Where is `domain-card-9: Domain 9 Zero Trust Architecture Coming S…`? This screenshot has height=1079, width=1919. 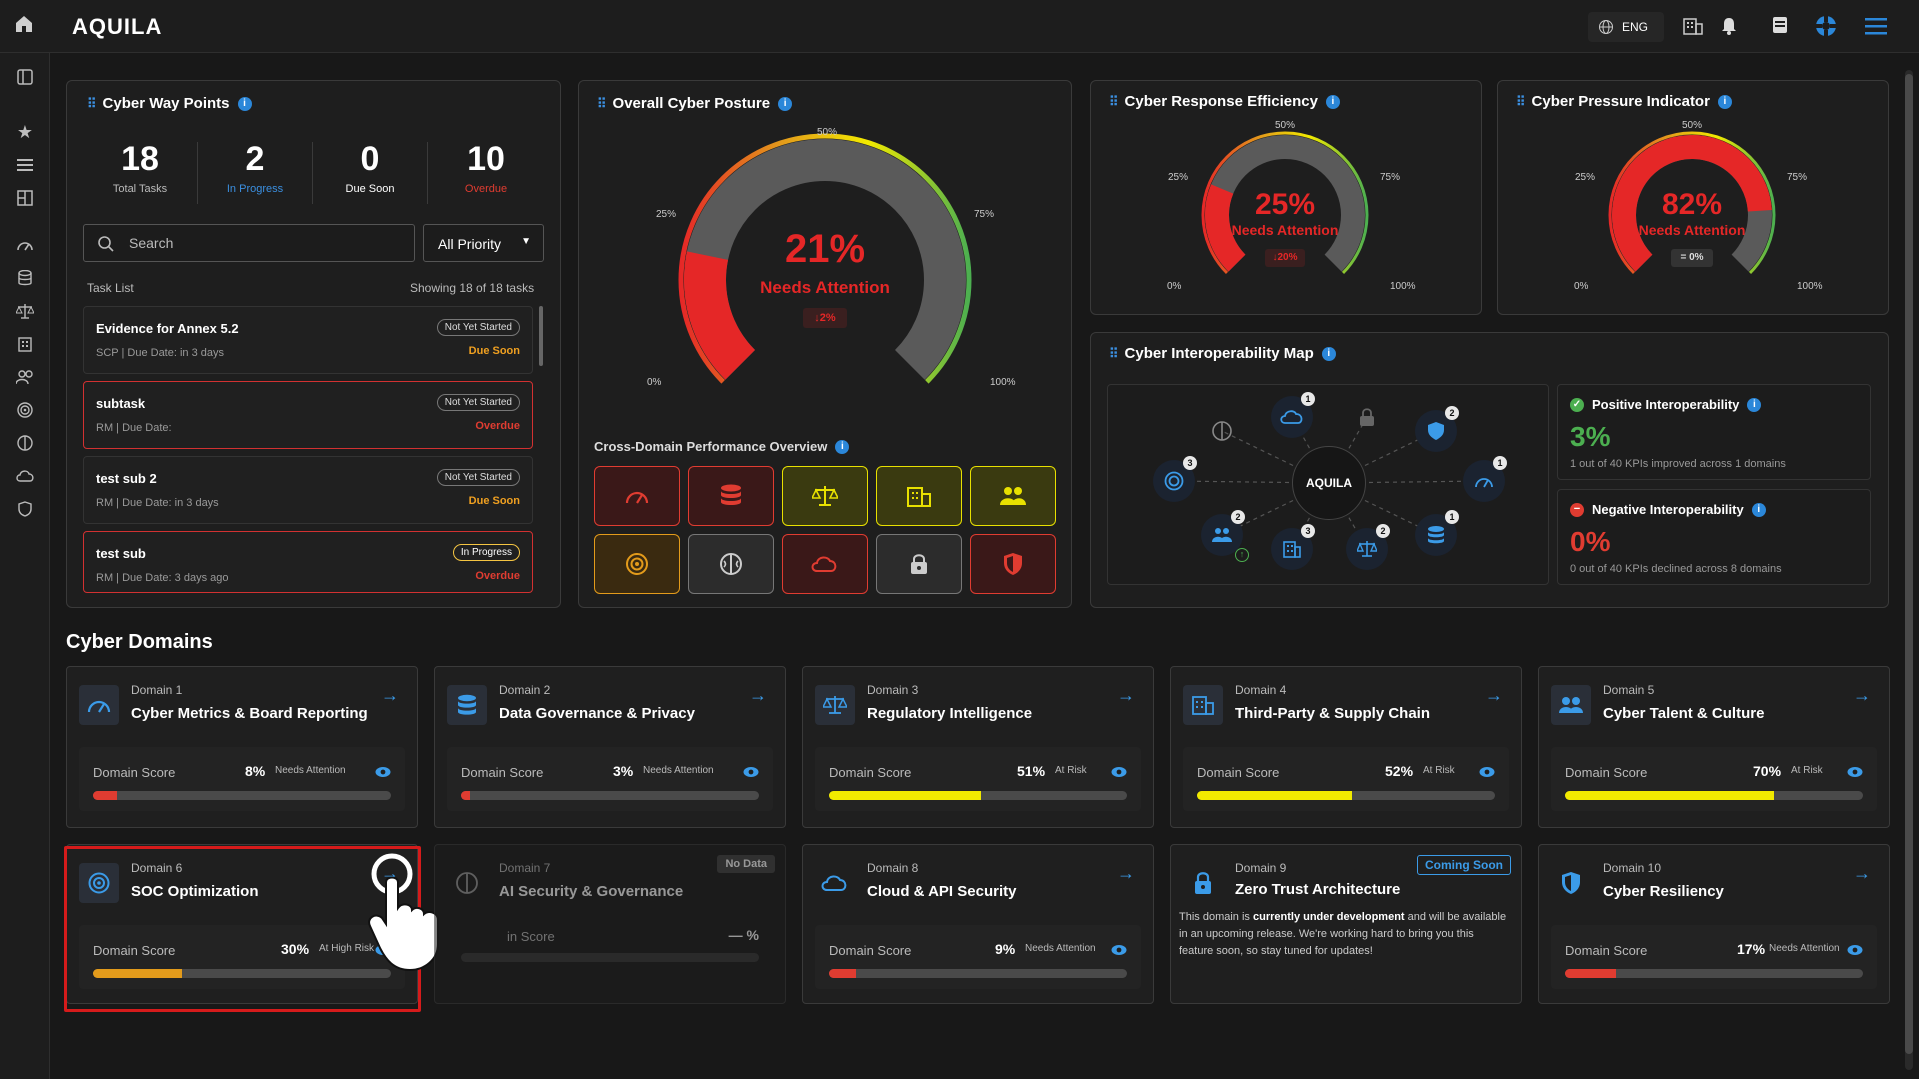 domain-card-9: Domain 9 Zero Trust Architecture Coming S… is located at coordinates (1346, 924).